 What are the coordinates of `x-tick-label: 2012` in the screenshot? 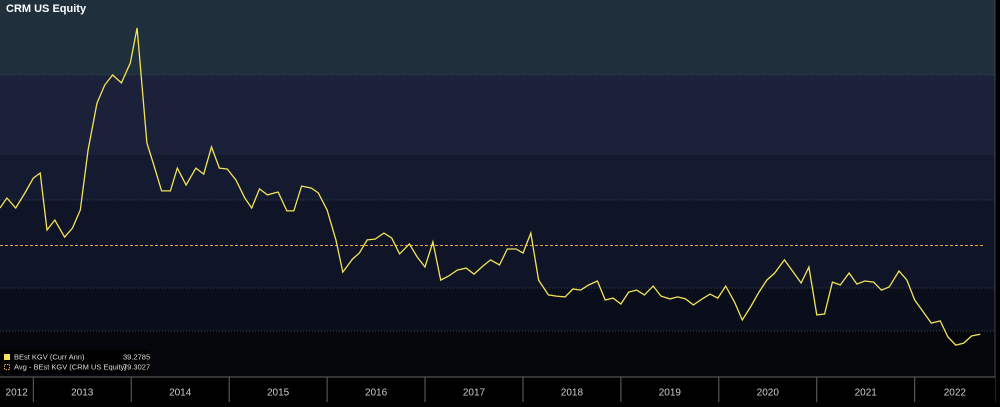 It's located at (17, 393).